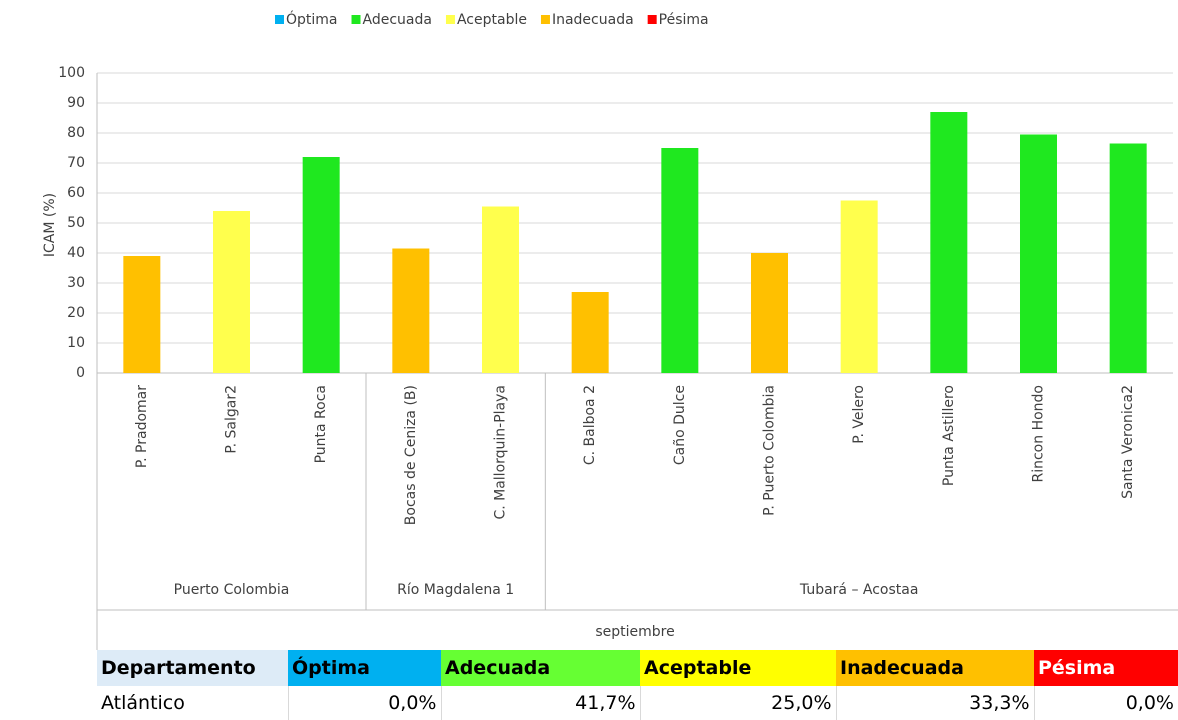 The image size is (1178, 720). What do you see at coordinates (455, 590) in the screenshot?
I see `group-label: Río Magdalena 1` at bounding box center [455, 590].